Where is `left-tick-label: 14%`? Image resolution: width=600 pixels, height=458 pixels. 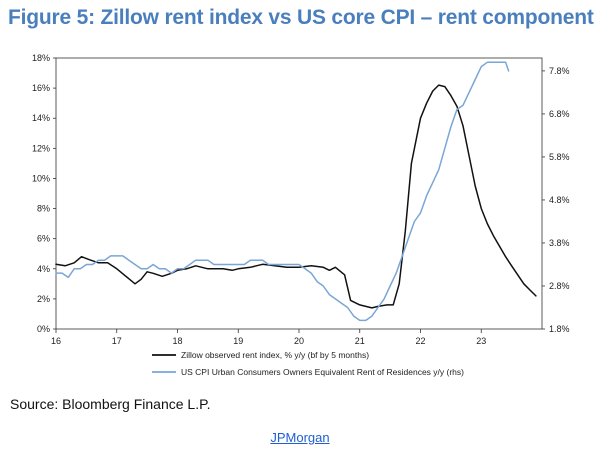
left-tick-label: 14% is located at coordinates (41, 118).